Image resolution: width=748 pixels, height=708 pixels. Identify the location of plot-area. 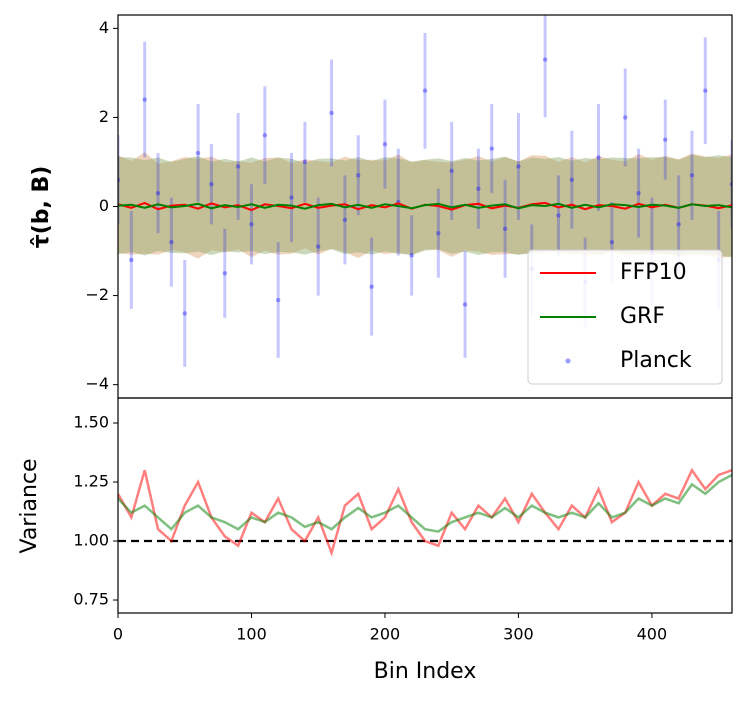
(425, 512).